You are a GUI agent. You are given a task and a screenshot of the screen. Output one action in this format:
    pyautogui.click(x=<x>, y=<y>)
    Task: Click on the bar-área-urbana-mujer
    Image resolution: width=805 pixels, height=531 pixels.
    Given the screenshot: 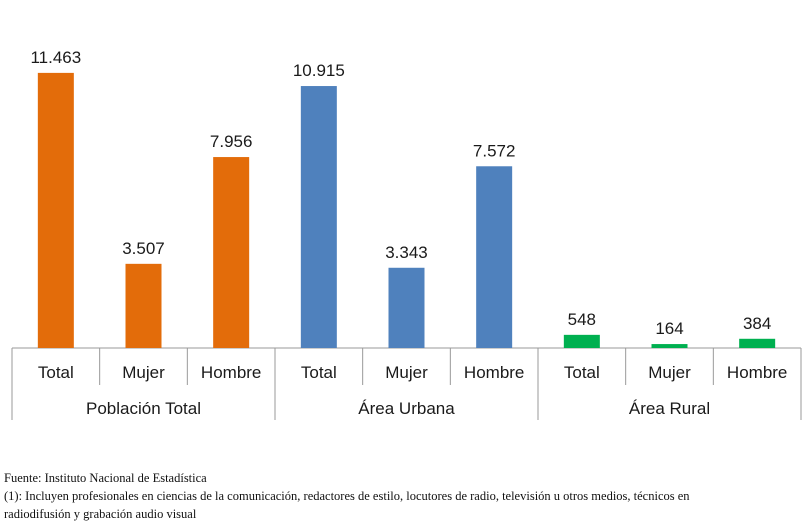 What is the action you would take?
    pyautogui.click(x=406, y=307)
    